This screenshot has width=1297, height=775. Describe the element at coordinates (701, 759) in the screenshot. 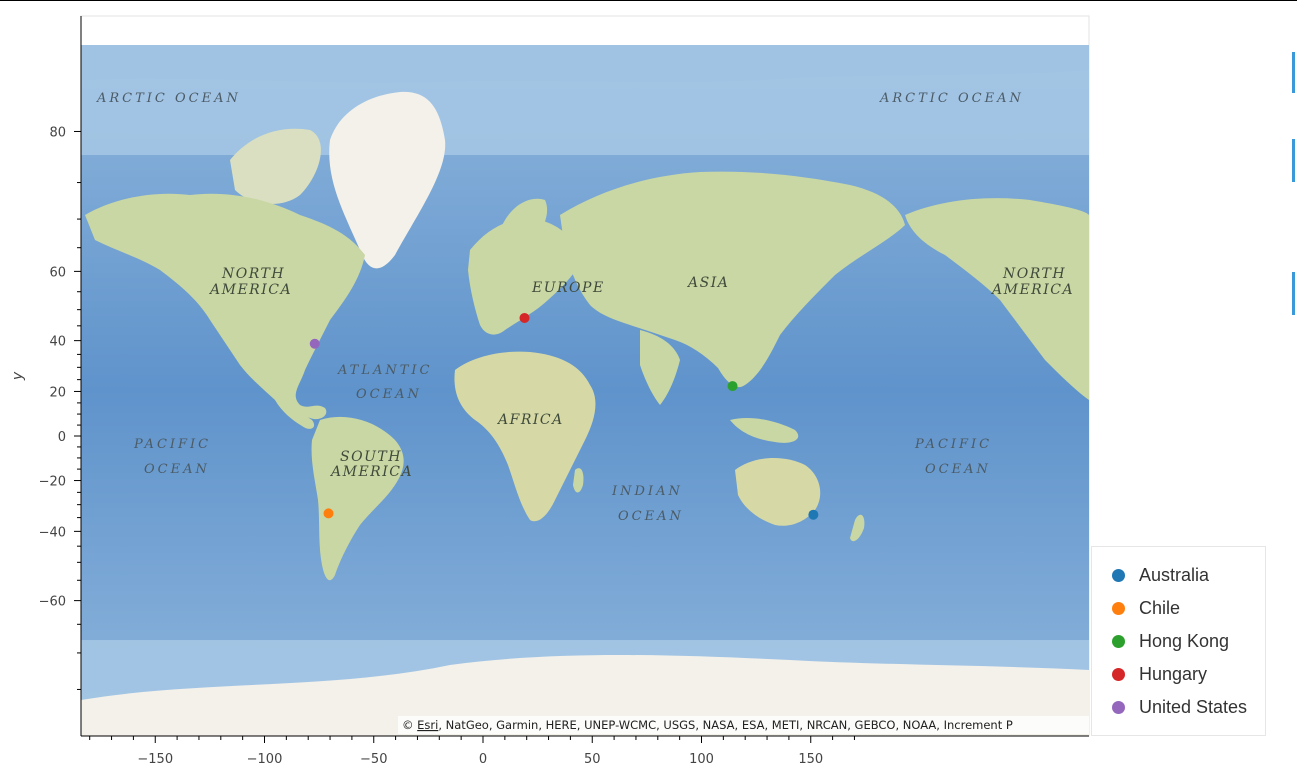

I see `x-tick-label: 100` at that location.